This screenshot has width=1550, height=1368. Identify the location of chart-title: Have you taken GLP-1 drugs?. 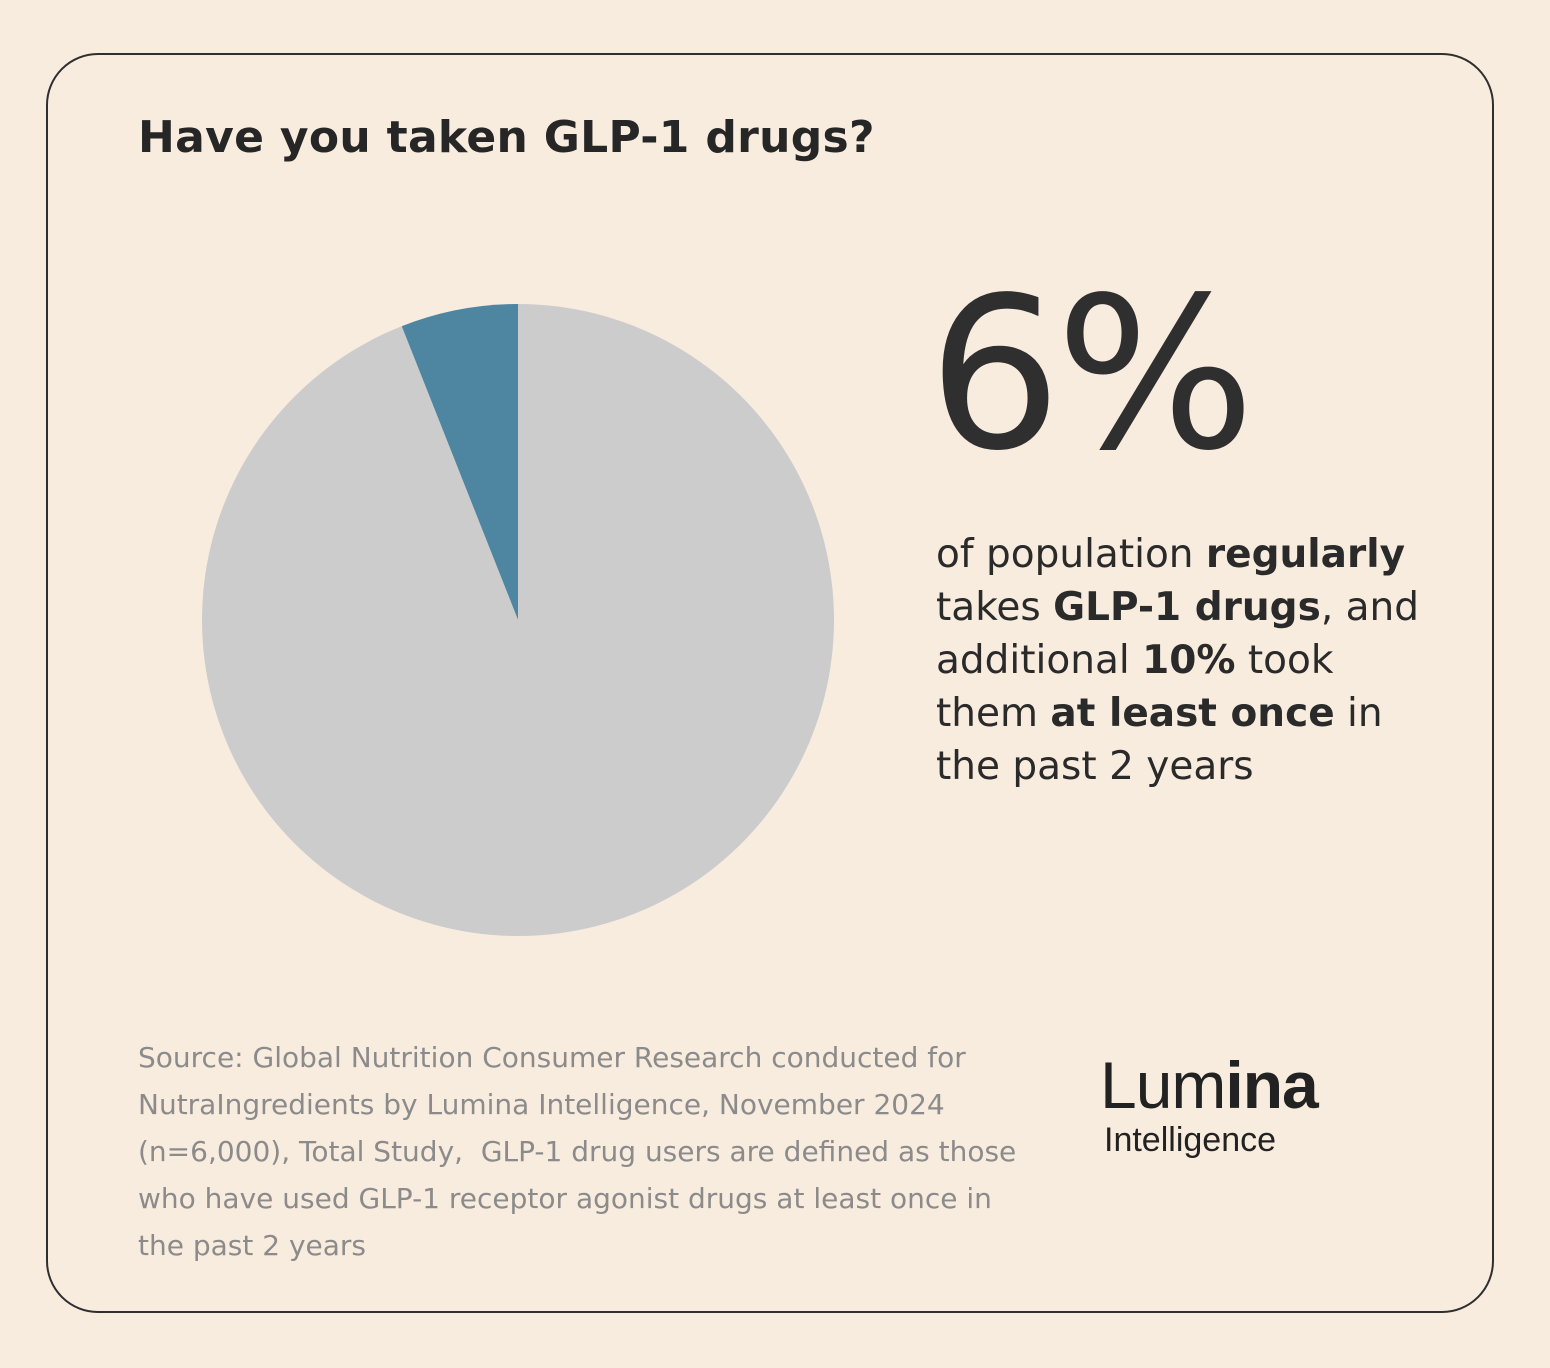
(506, 137).